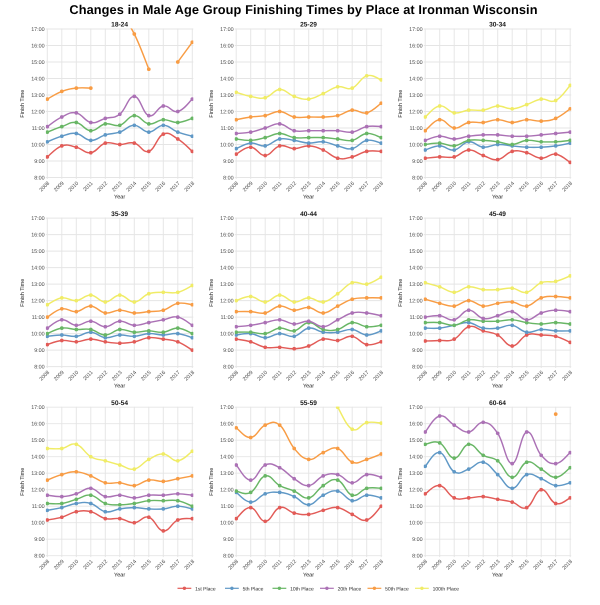 The width and height of the screenshot is (600, 605). I want to click on svg-text: 55-59, so click(308, 403).